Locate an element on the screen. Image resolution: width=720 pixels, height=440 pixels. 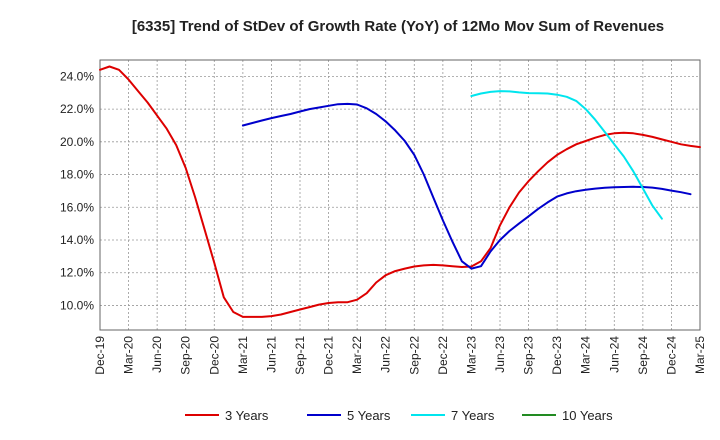
x-tick-label: Sep-20 is located at coordinates (186, 355).